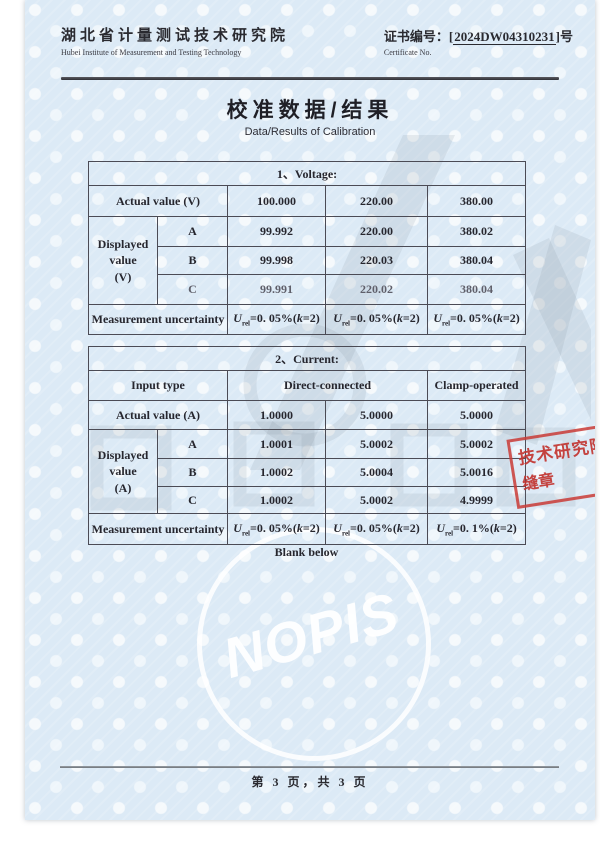 This screenshot has width=600, height=843. What do you see at coordinates (476, 500) in the screenshot?
I see `current-displayed-value: 4.9999` at bounding box center [476, 500].